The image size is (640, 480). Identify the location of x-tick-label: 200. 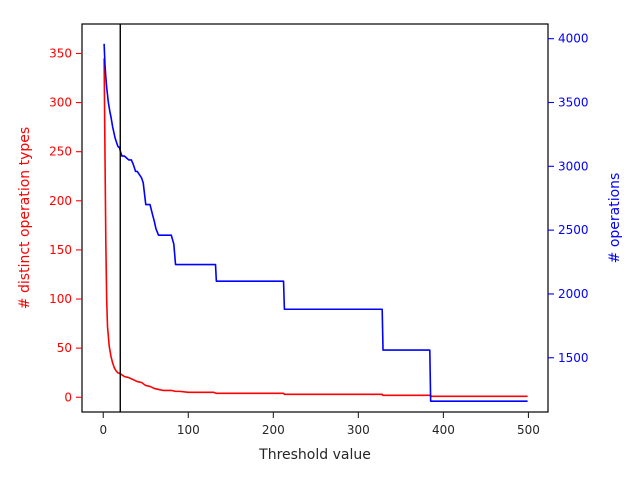
(273, 430).